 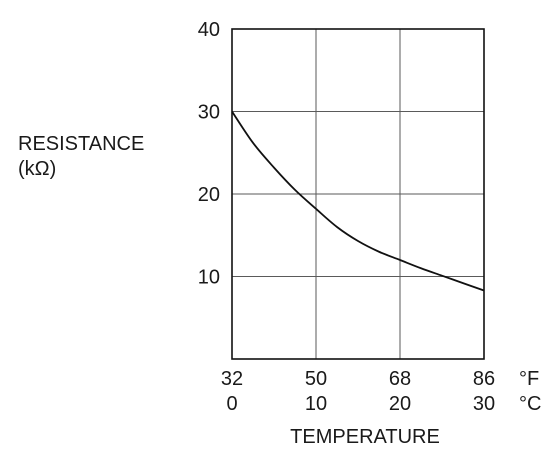 What do you see at coordinates (316, 404) in the screenshot?
I see `x-tick-label-celsius: 10` at bounding box center [316, 404].